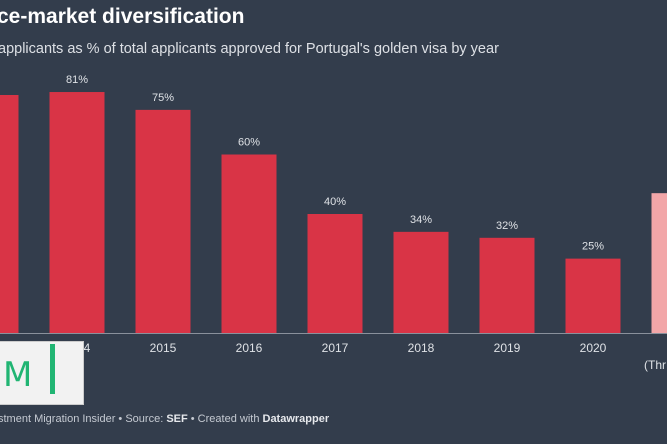  I want to click on footer-credit: stment Migration Insider • Source:, so click(83, 419).